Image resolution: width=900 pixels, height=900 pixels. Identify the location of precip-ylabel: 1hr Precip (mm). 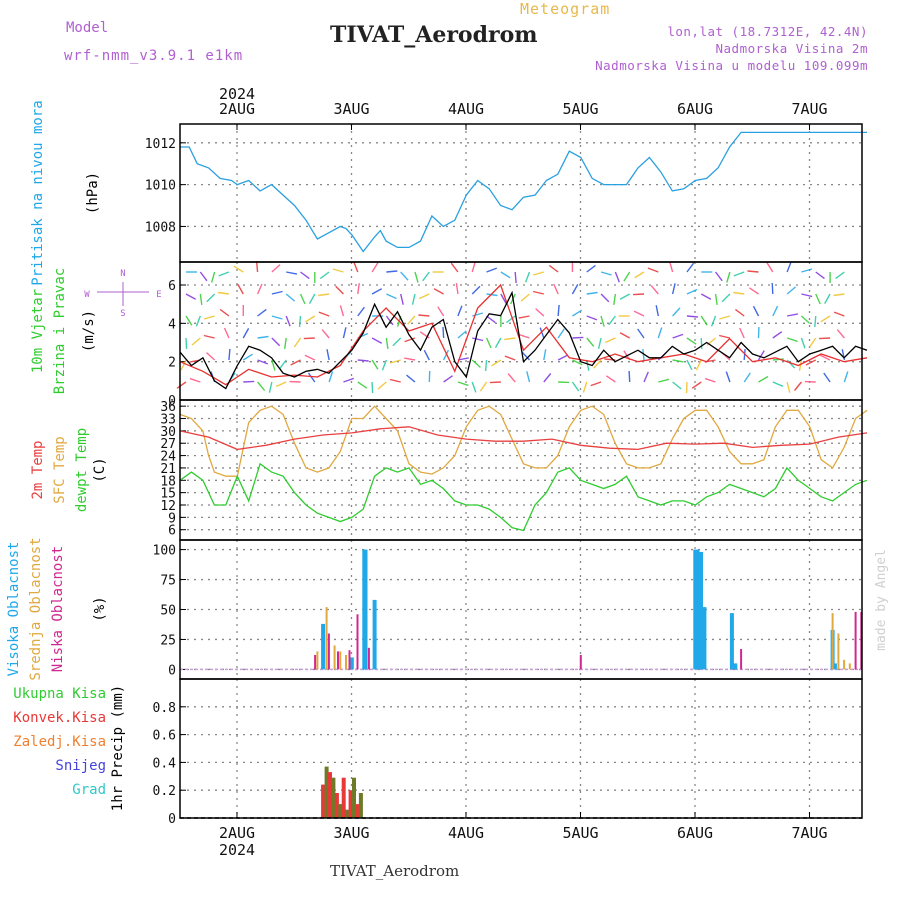
(118, 748).